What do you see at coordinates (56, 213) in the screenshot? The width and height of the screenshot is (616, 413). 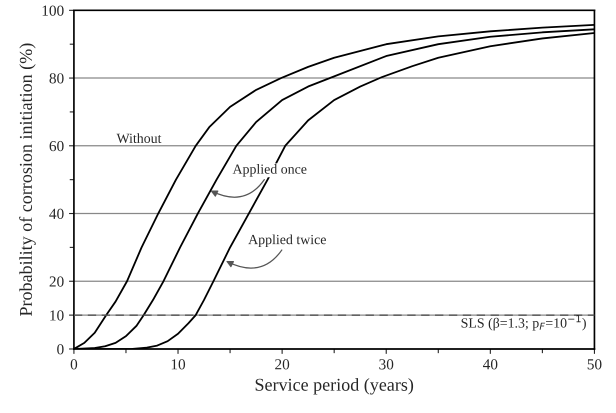 I see `y-tick-label: 40` at bounding box center [56, 213].